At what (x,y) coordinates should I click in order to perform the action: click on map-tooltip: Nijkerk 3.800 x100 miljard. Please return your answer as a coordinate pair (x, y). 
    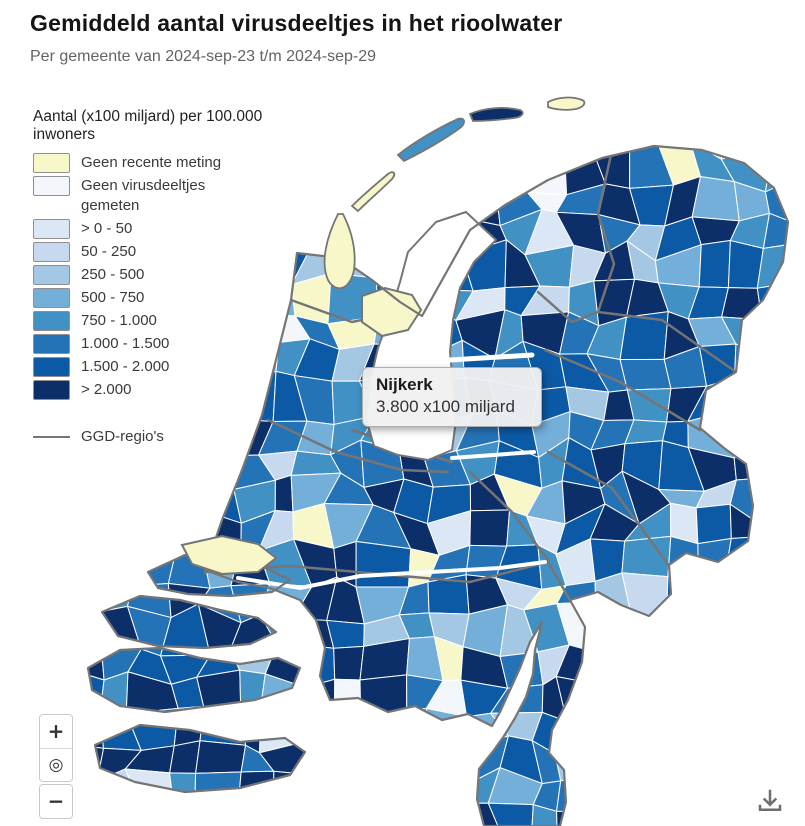
    Looking at the image, I should click on (452, 397).